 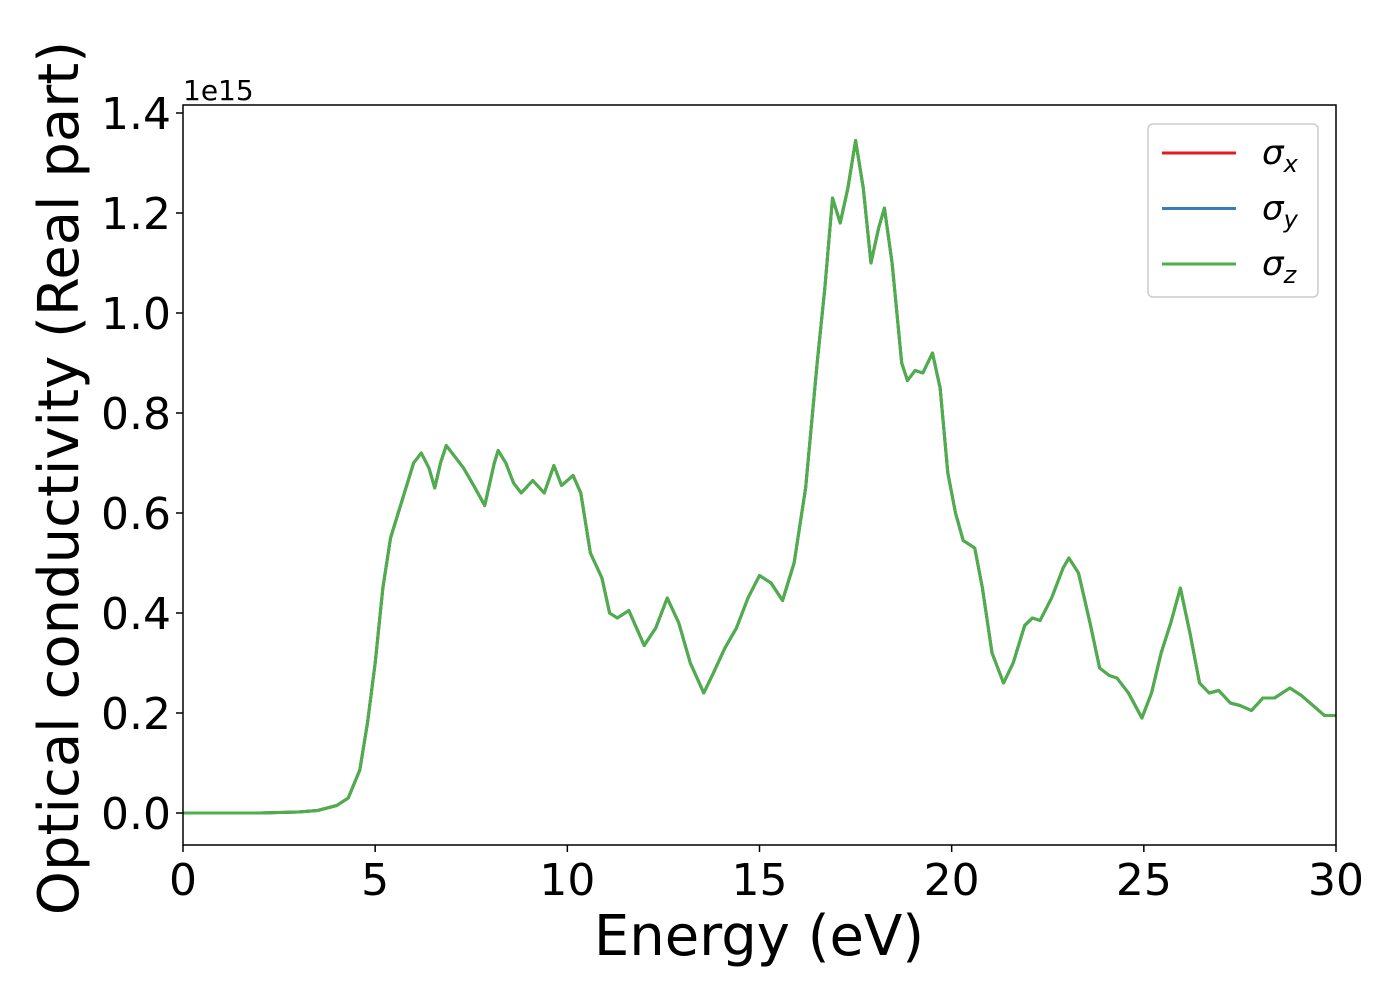 What do you see at coordinates (136, 314) in the screenshot?
I see `y-tick-label: 1.0` at bounding box center [136, 314].